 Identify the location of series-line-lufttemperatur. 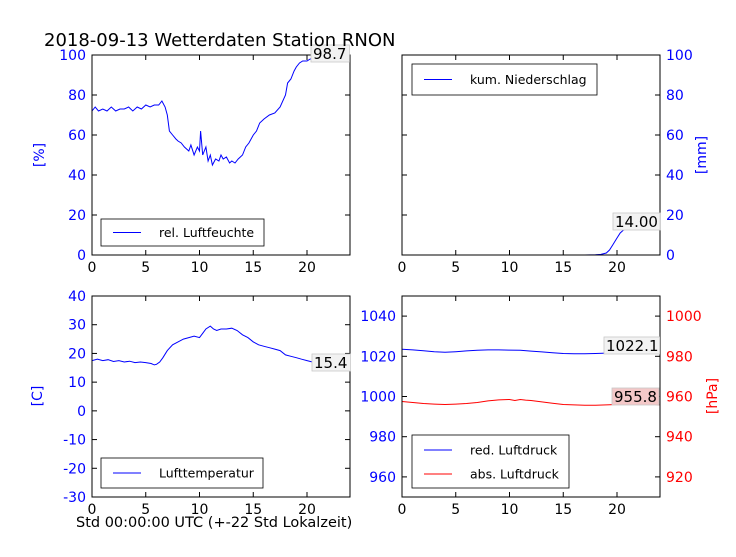
(221, 346).